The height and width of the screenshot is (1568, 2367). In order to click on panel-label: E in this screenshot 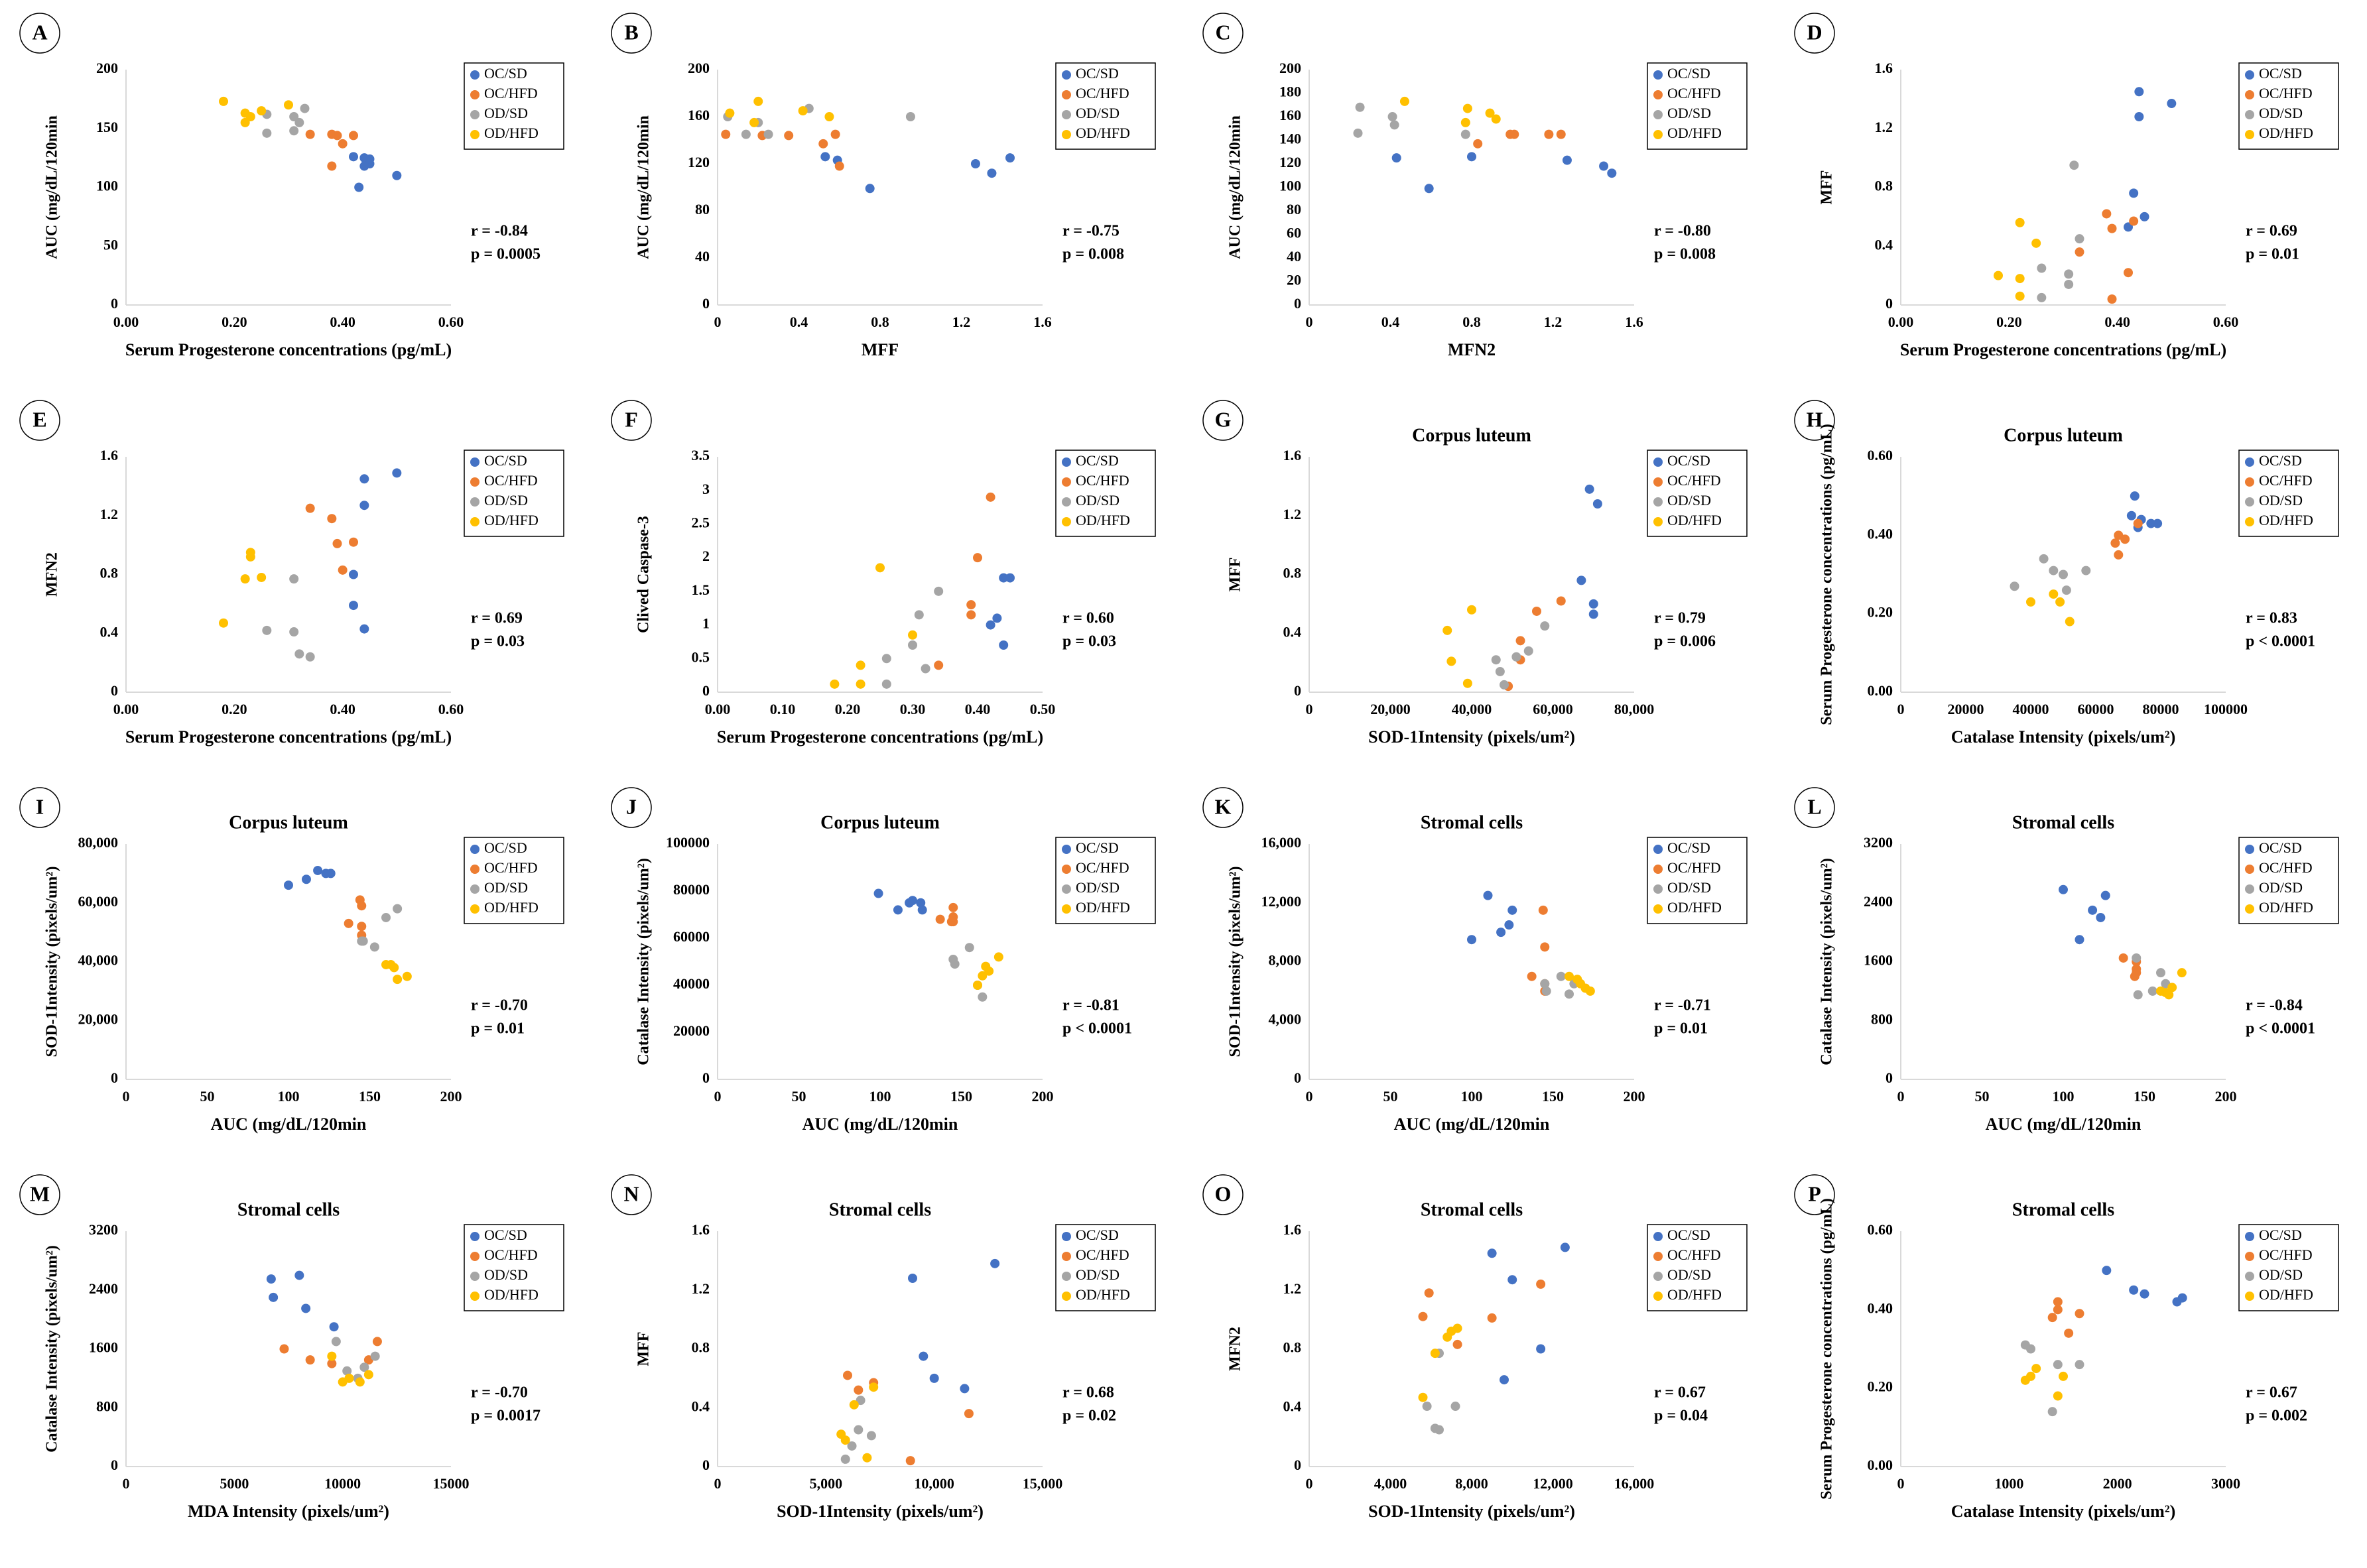, I will do `click(39, 419)`.